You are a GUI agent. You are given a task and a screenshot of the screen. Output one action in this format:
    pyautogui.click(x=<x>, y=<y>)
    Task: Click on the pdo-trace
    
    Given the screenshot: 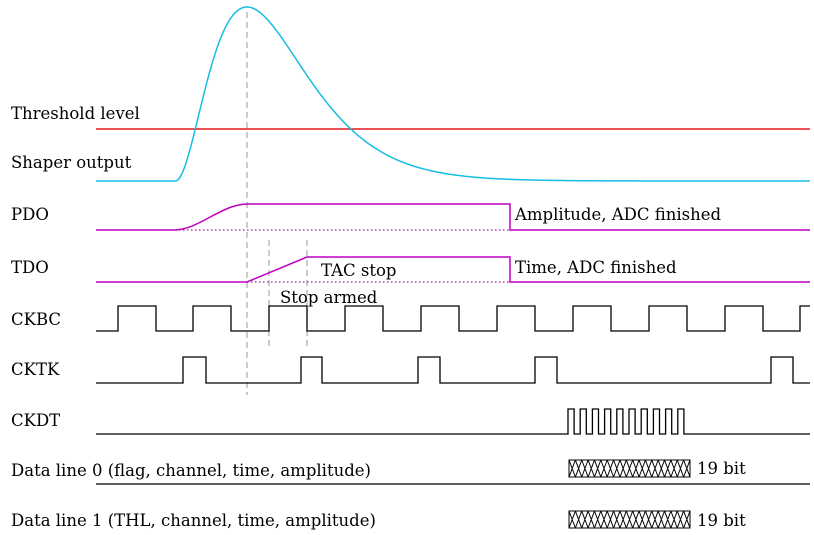 What is the action you would take?
    pyautogui.click(x=453, y=217)
    